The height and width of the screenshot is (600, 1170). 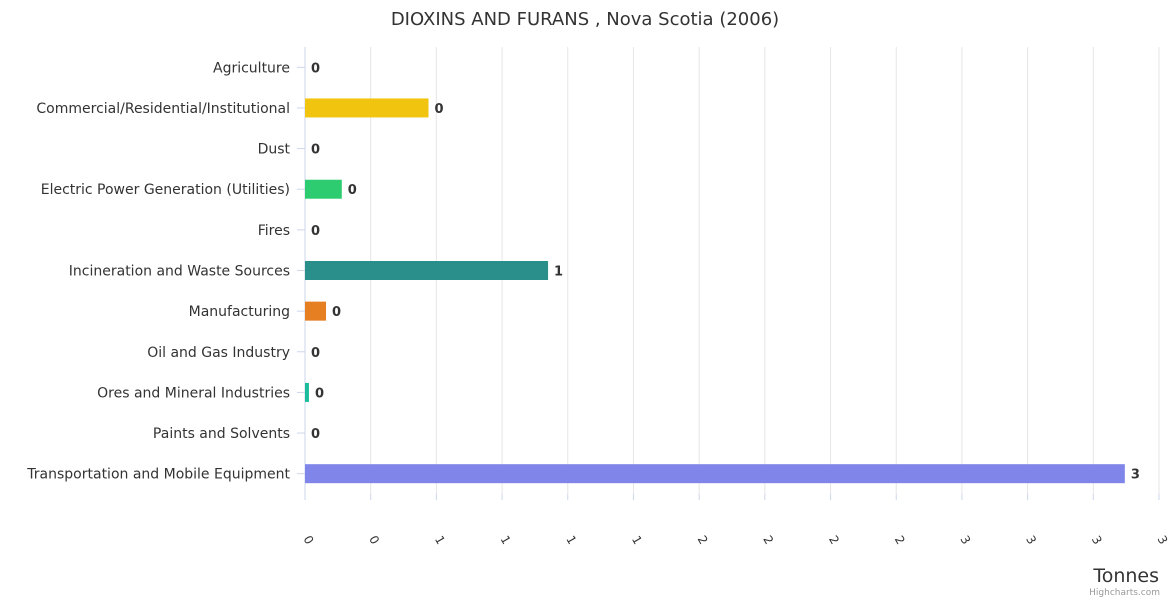 I want to click on category-label: Transportation and Mobile Equipment, so click(x=158, y=475).